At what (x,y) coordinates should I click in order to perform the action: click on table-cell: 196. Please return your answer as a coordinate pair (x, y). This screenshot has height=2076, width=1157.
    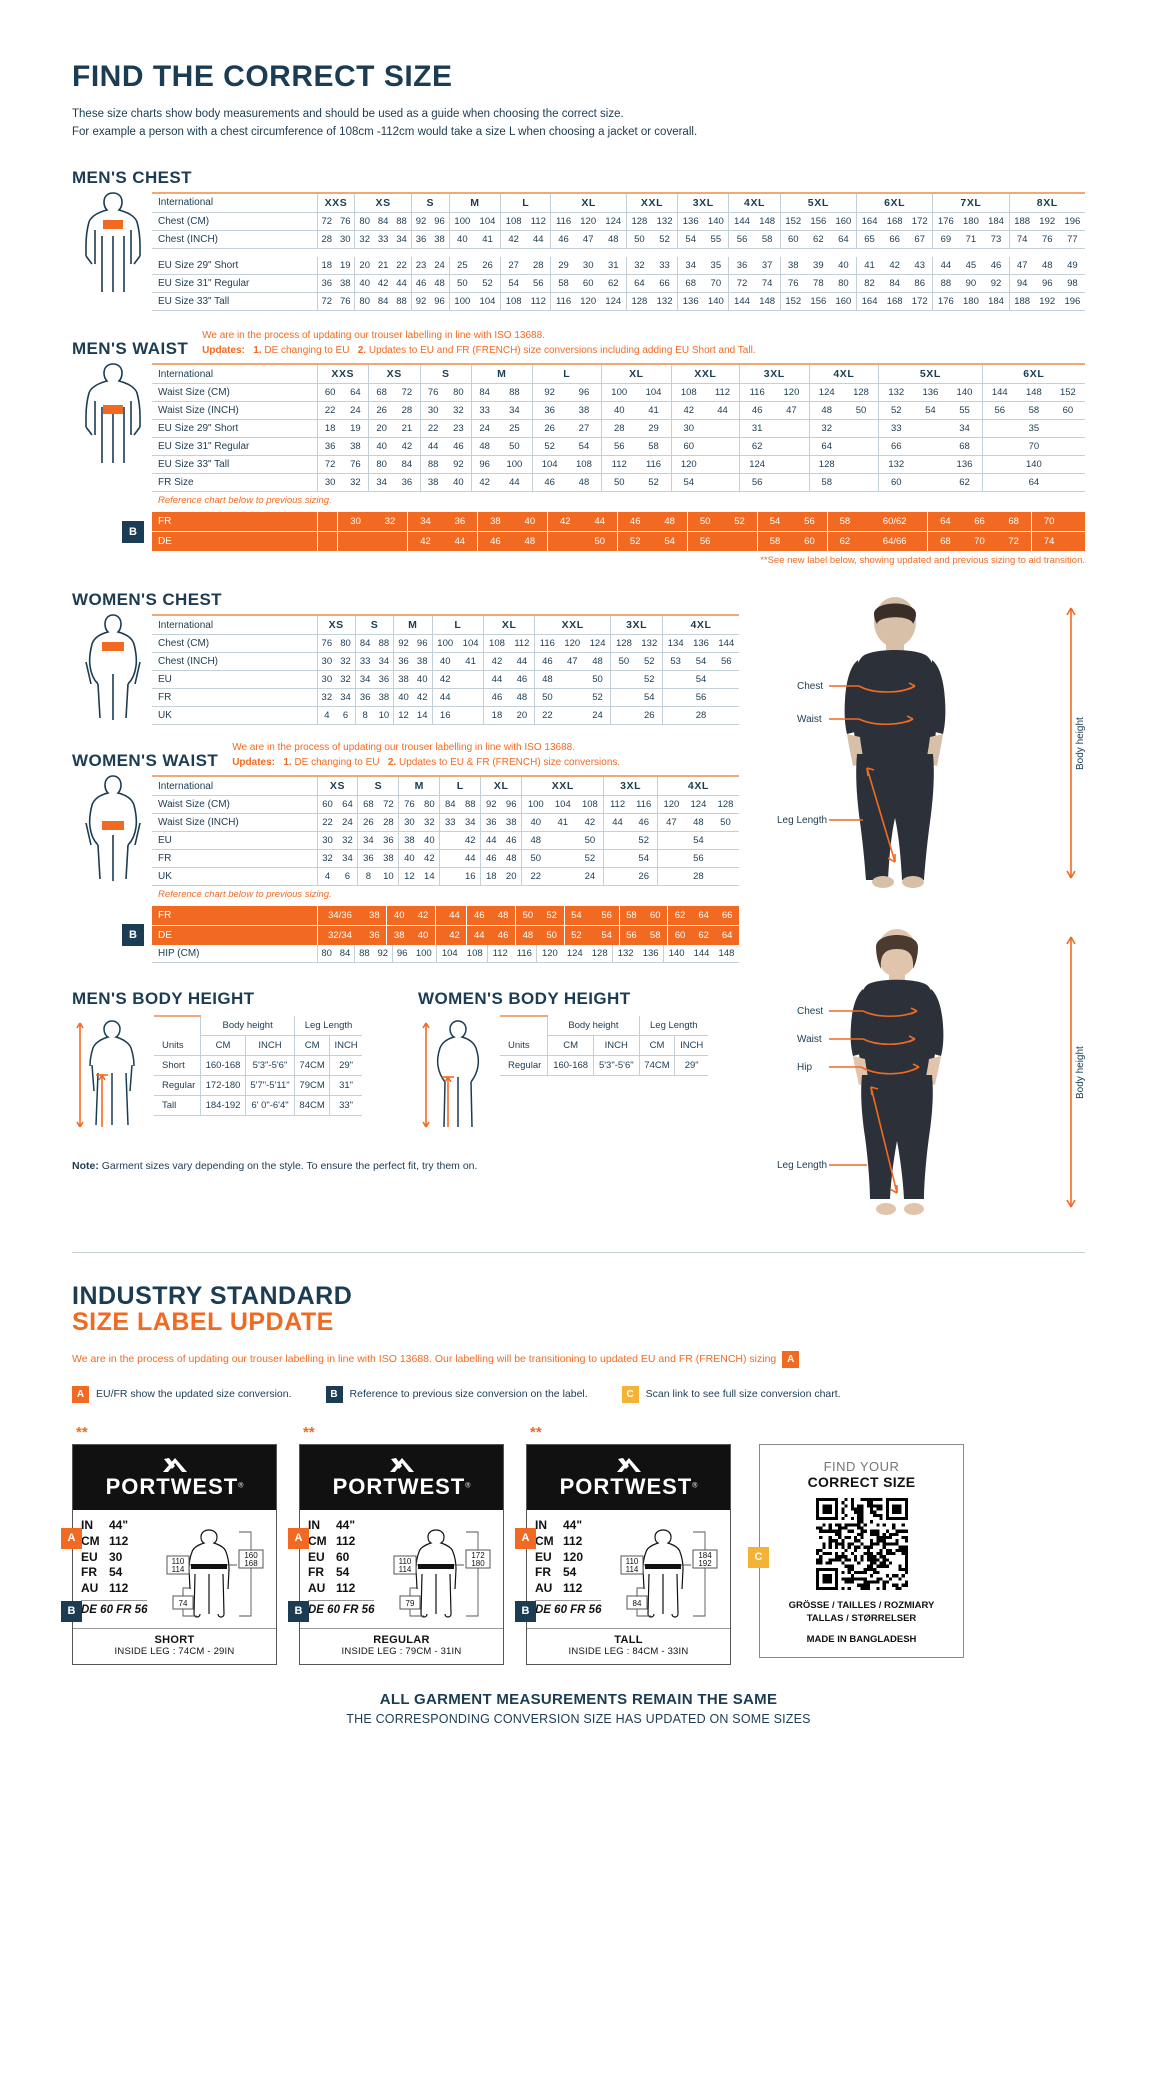
    Looking at the image, I should click on (1072, 221).